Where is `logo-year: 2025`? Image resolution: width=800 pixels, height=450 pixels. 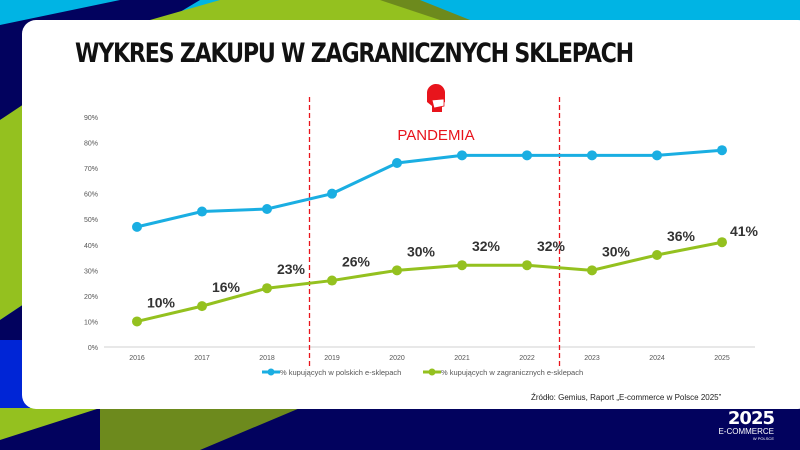
logo-year: 2025 is located at coordinates (751, 418).